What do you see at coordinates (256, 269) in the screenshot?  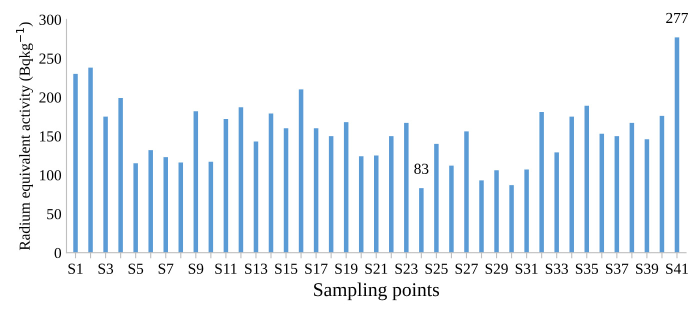 I see `x-tick-label: S13` at bounding box center [256, 269].